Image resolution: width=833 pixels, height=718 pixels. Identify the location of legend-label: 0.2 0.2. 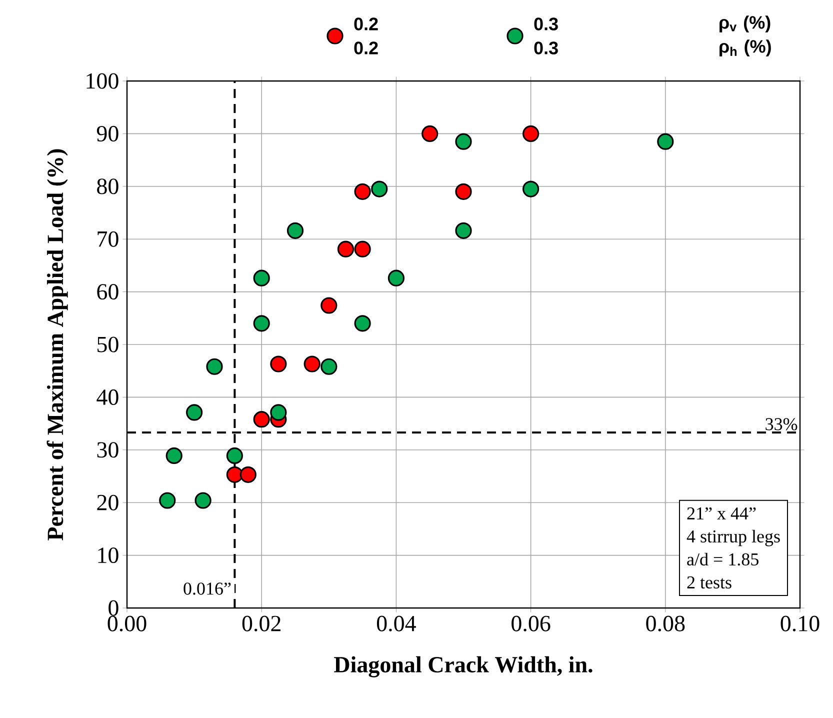
(366, 36).